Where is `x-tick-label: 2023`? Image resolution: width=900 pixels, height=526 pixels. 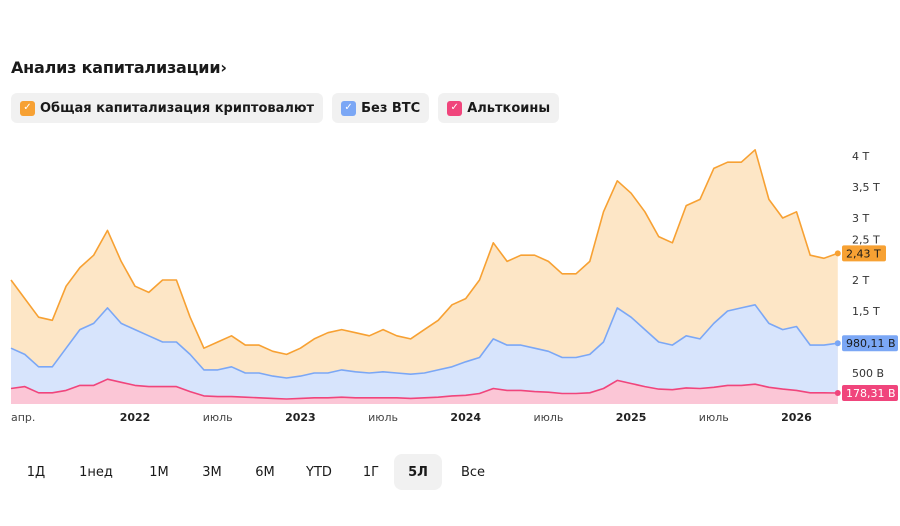 x-tick-label: 2023 is located at coordinates (300, 417).